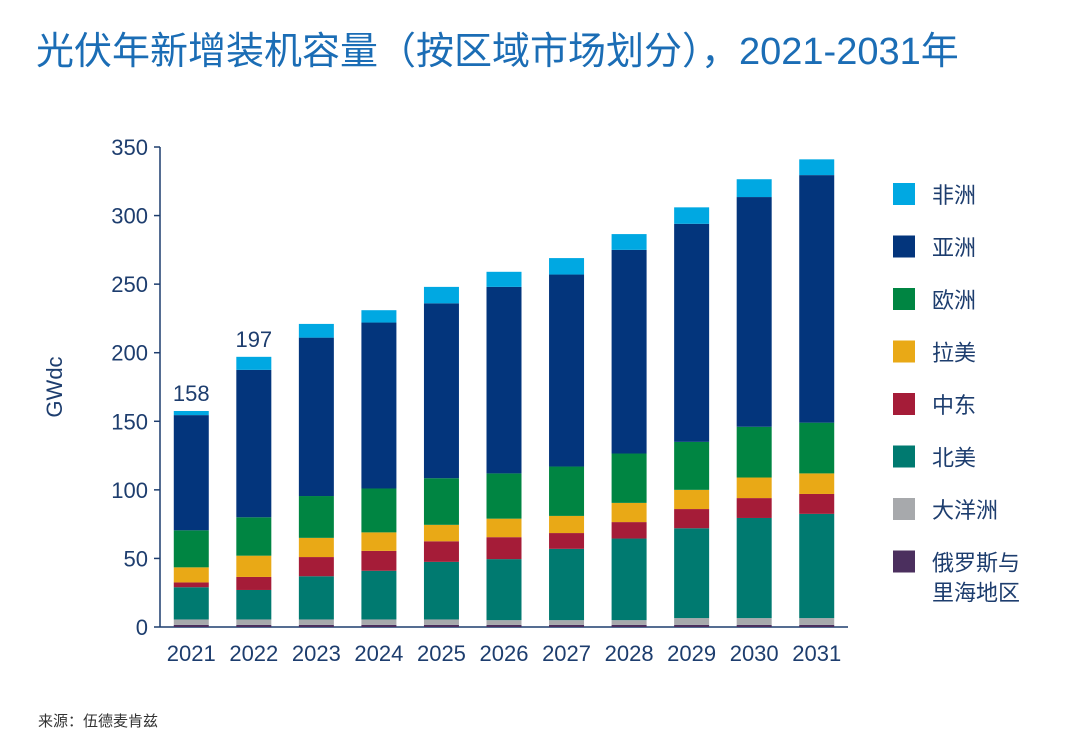 This screenshot has width=1080, height=756. What do you see at coordinates (136, 558) in the screenshot?
I see `y-tick-label: 50` at bounding box center [136, 558].